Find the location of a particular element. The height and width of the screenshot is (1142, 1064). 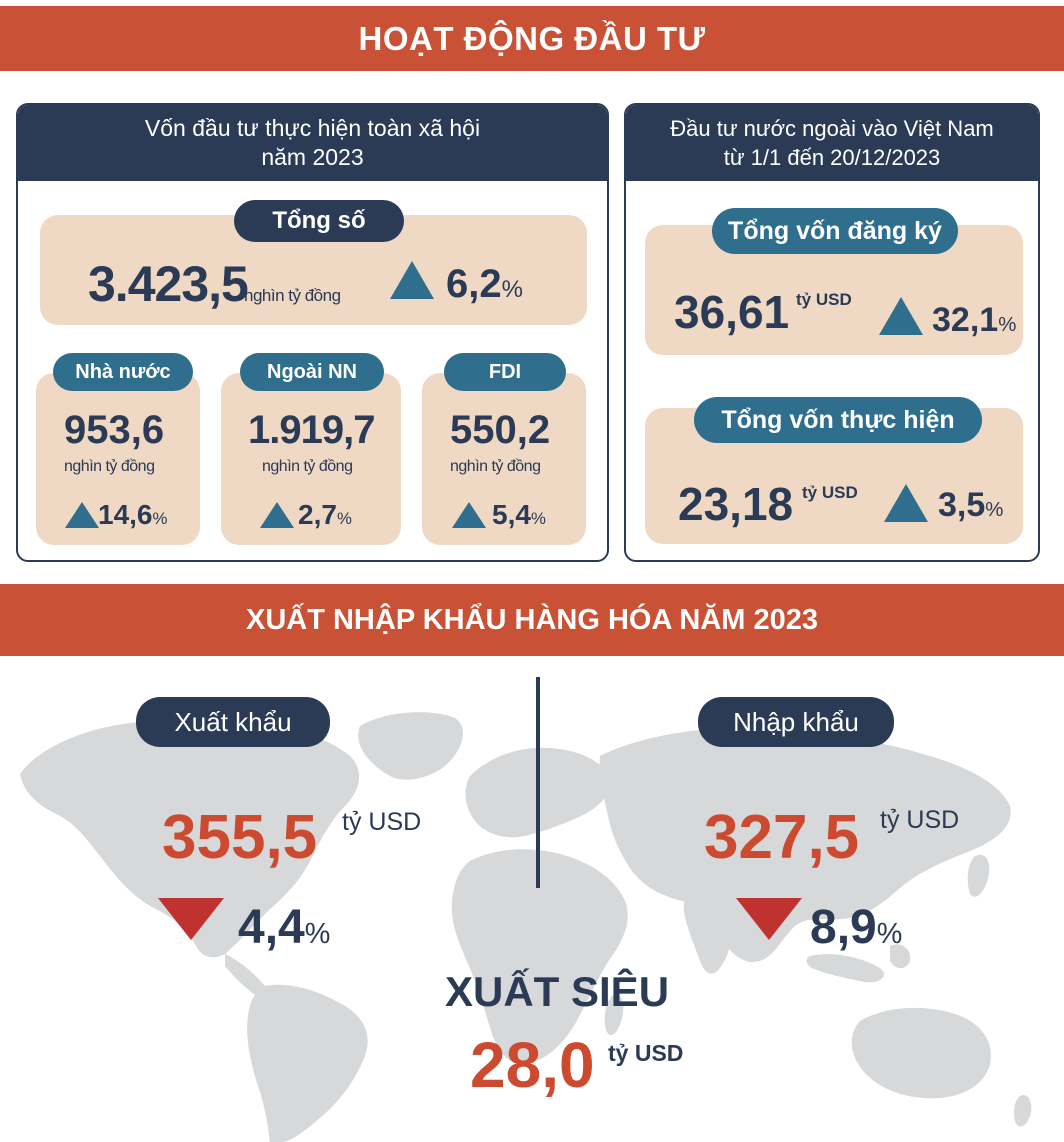

import-unit: tỷ USD is located at coordinates (920, 820).